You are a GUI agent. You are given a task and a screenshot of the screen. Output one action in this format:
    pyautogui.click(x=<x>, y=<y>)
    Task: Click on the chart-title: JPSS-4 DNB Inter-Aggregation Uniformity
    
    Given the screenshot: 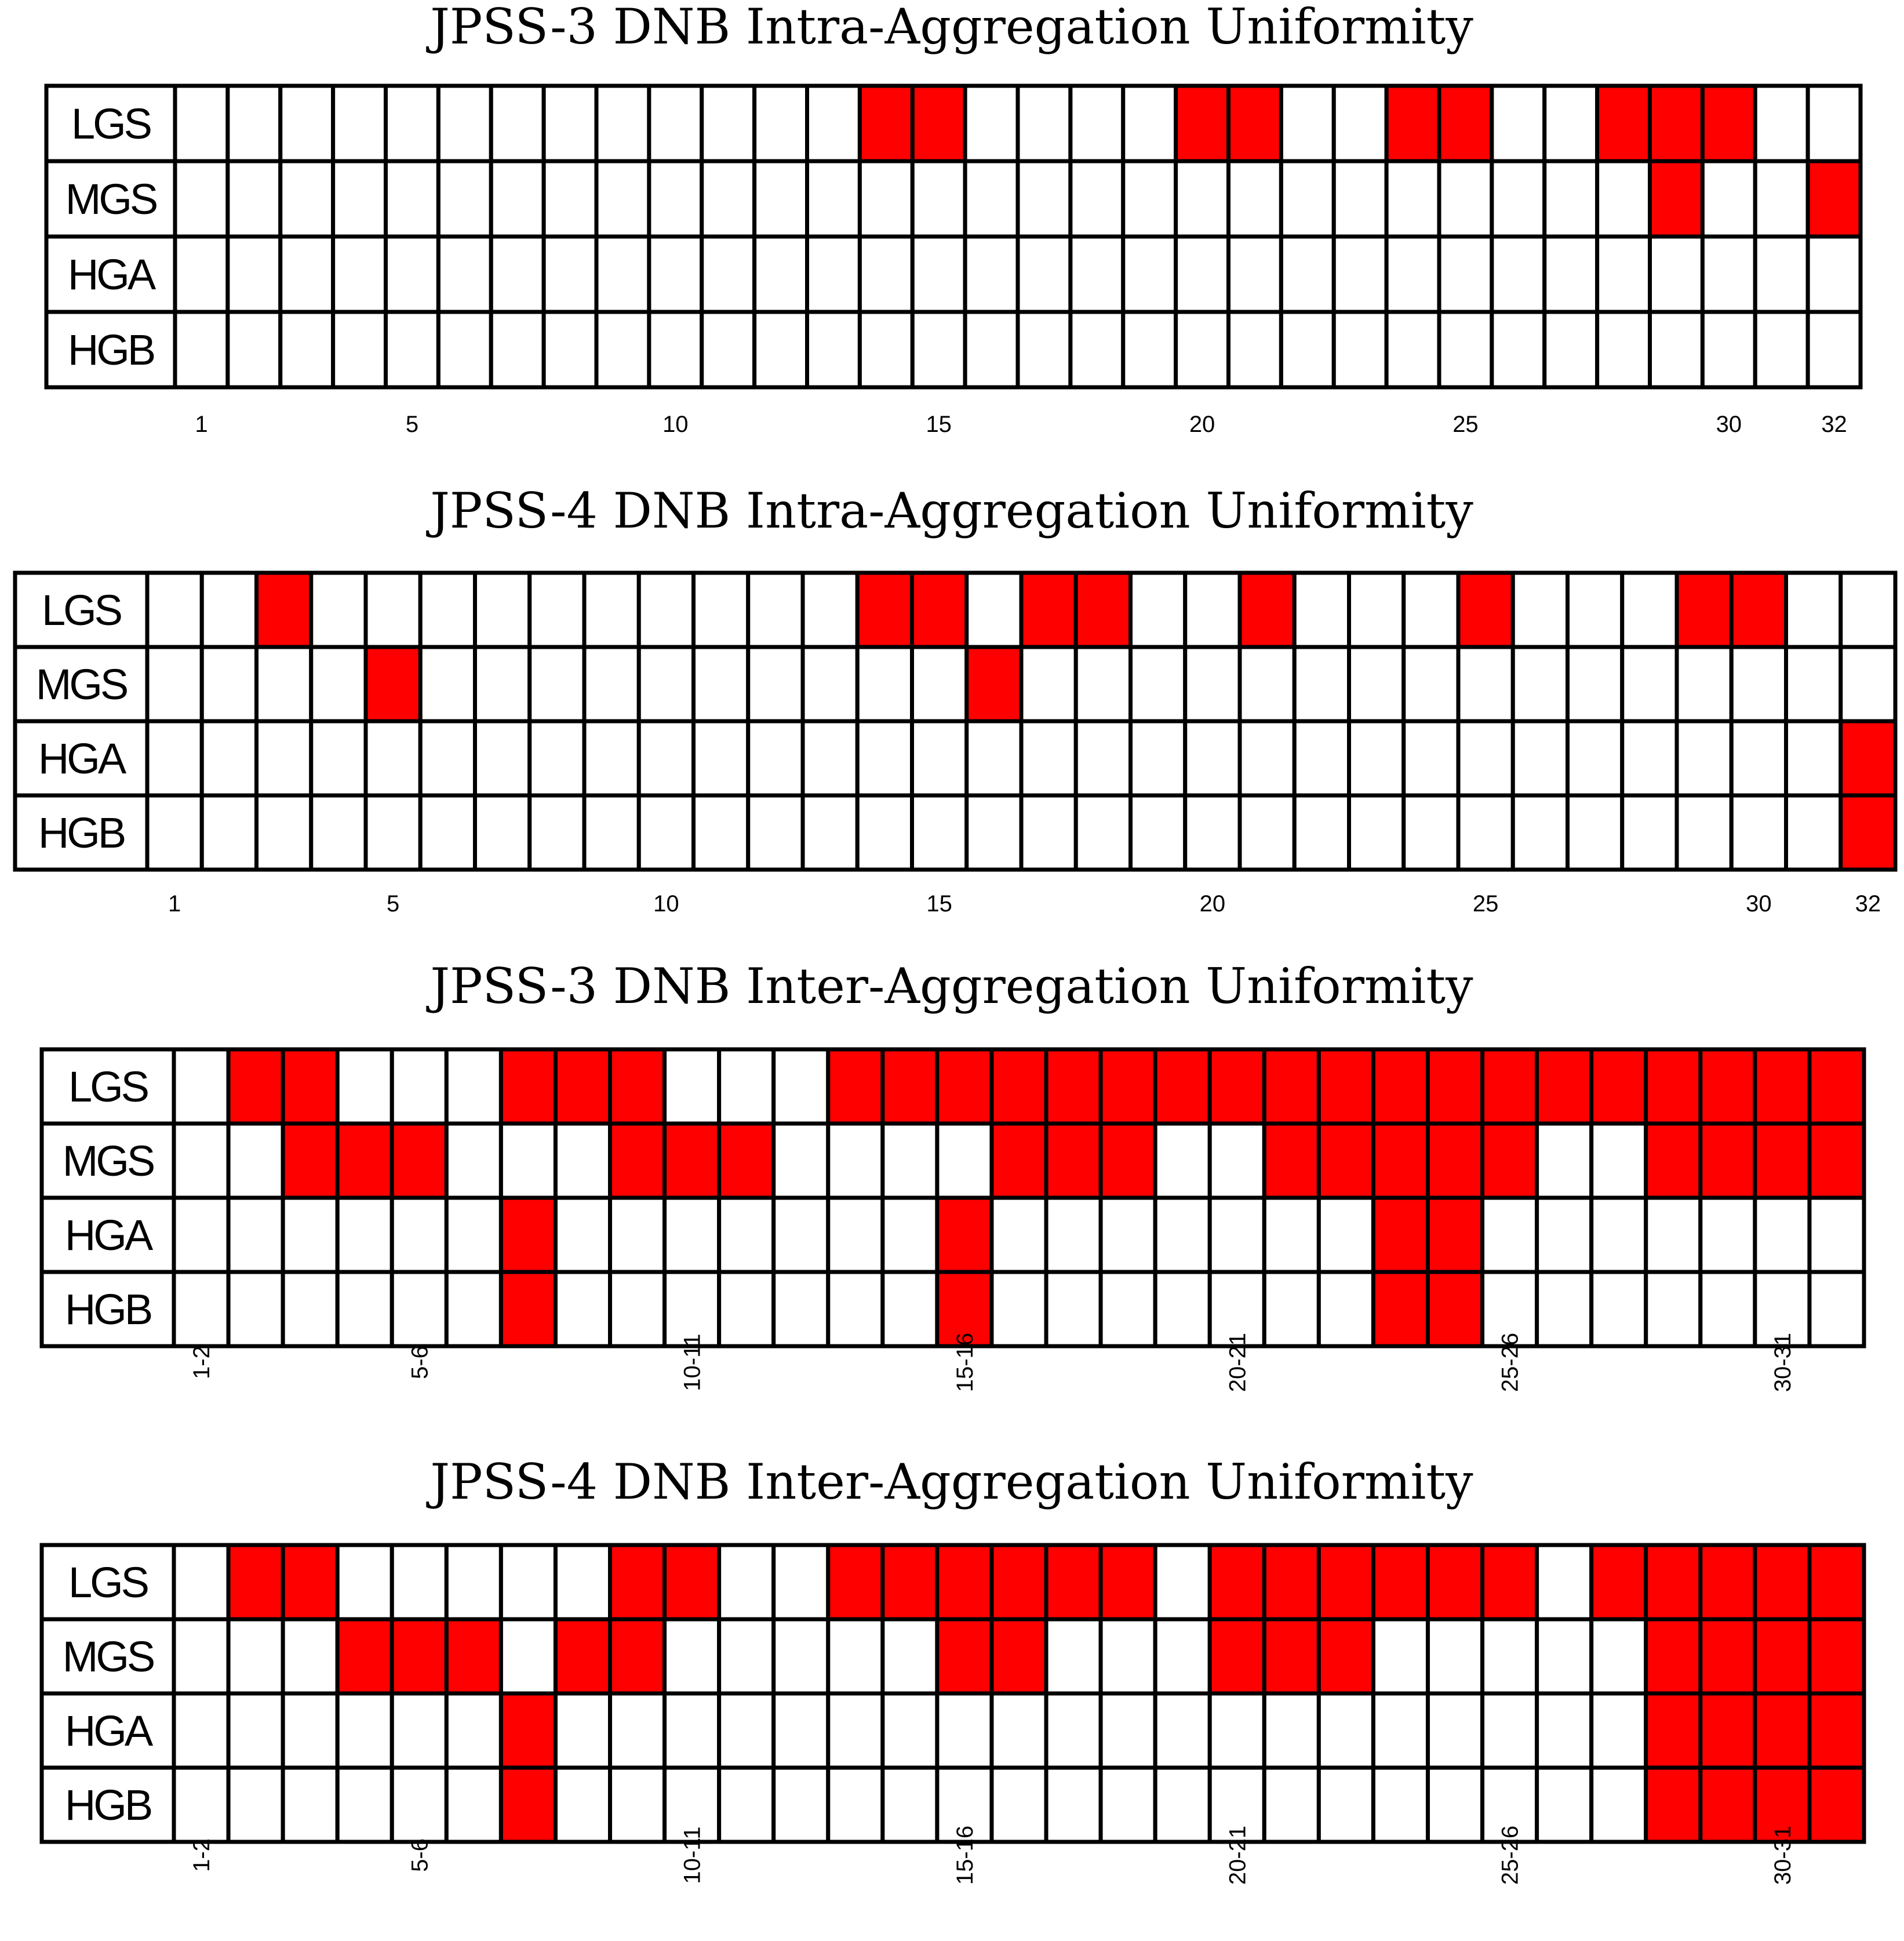 What is the action you would take?
    pyautogui.click(x=949, y=1482)
    